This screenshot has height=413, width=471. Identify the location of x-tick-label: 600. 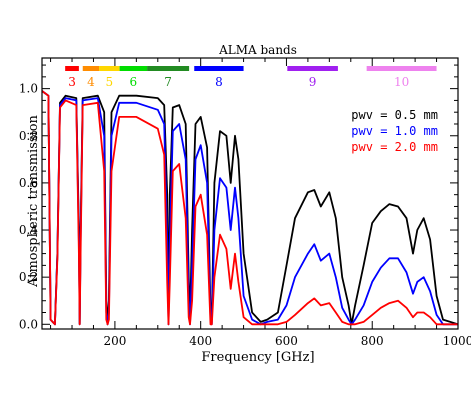
(286, 341).